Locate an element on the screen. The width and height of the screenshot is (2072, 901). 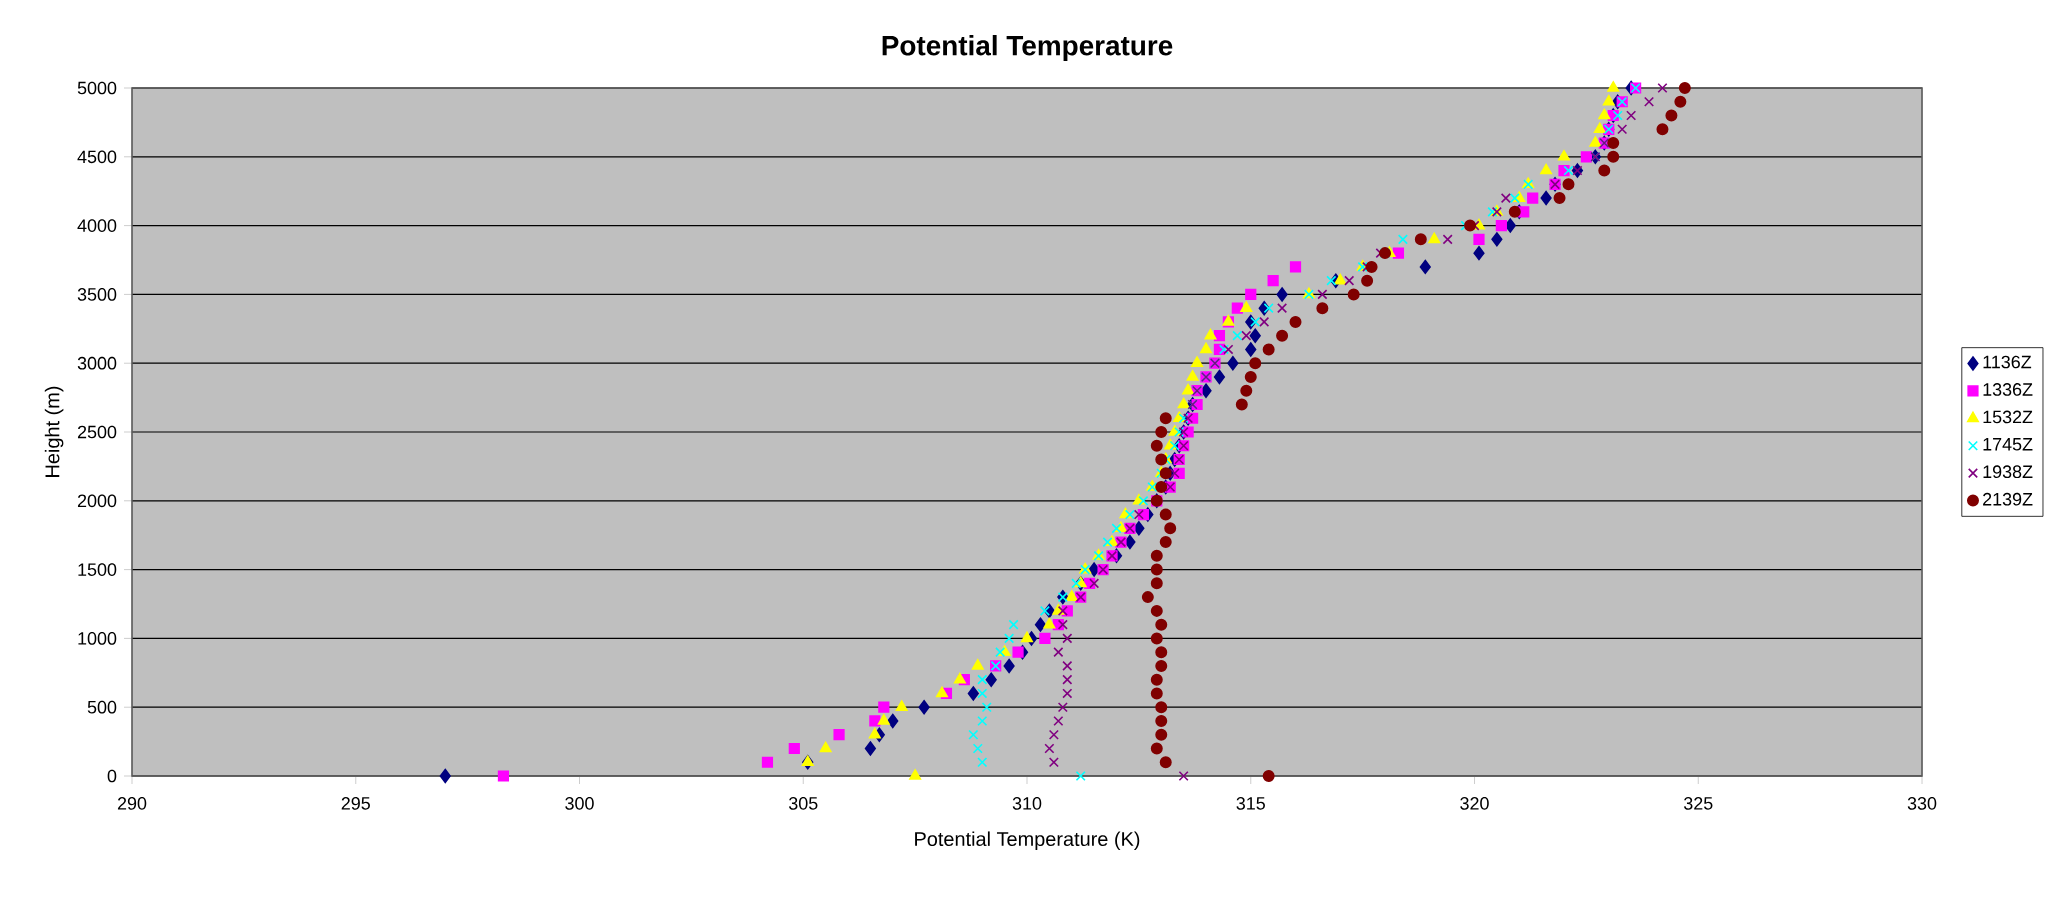
y-tick-label: 3500 is located at coordinates (97, 294).